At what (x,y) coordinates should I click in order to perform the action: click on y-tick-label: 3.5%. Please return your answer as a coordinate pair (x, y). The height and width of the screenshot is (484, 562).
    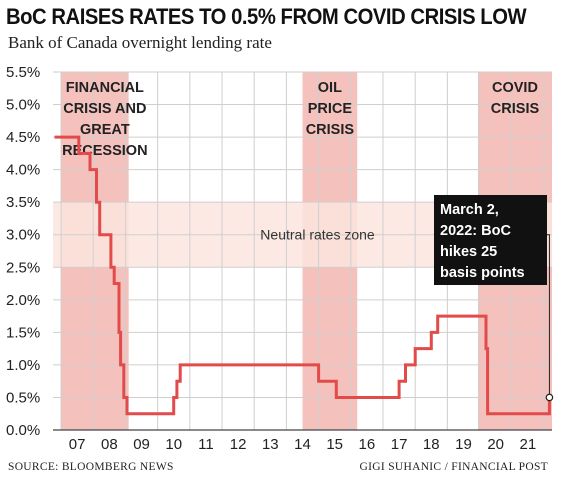
    Looking at the image, I should click on (23, 202).